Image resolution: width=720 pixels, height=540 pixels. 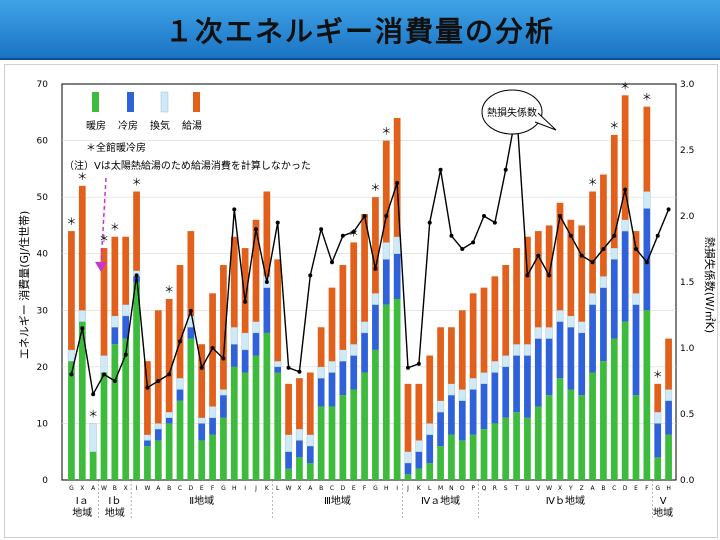 I want to click on heat-loss-callout: 熱損失係数, so click(x=519, y=112).